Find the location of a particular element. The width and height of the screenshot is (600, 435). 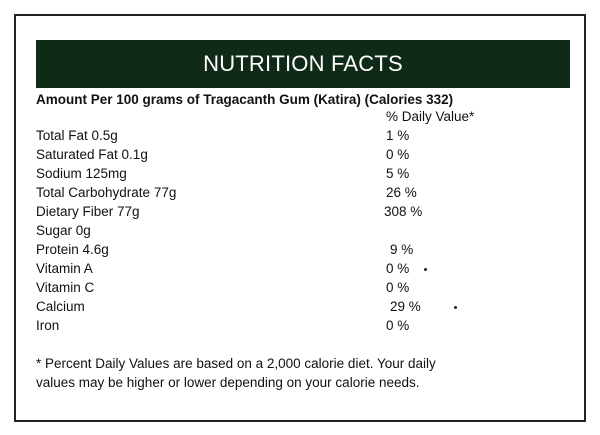

nutrient-name: Dietary Fiber 77g is located at coordinates (88, 211).